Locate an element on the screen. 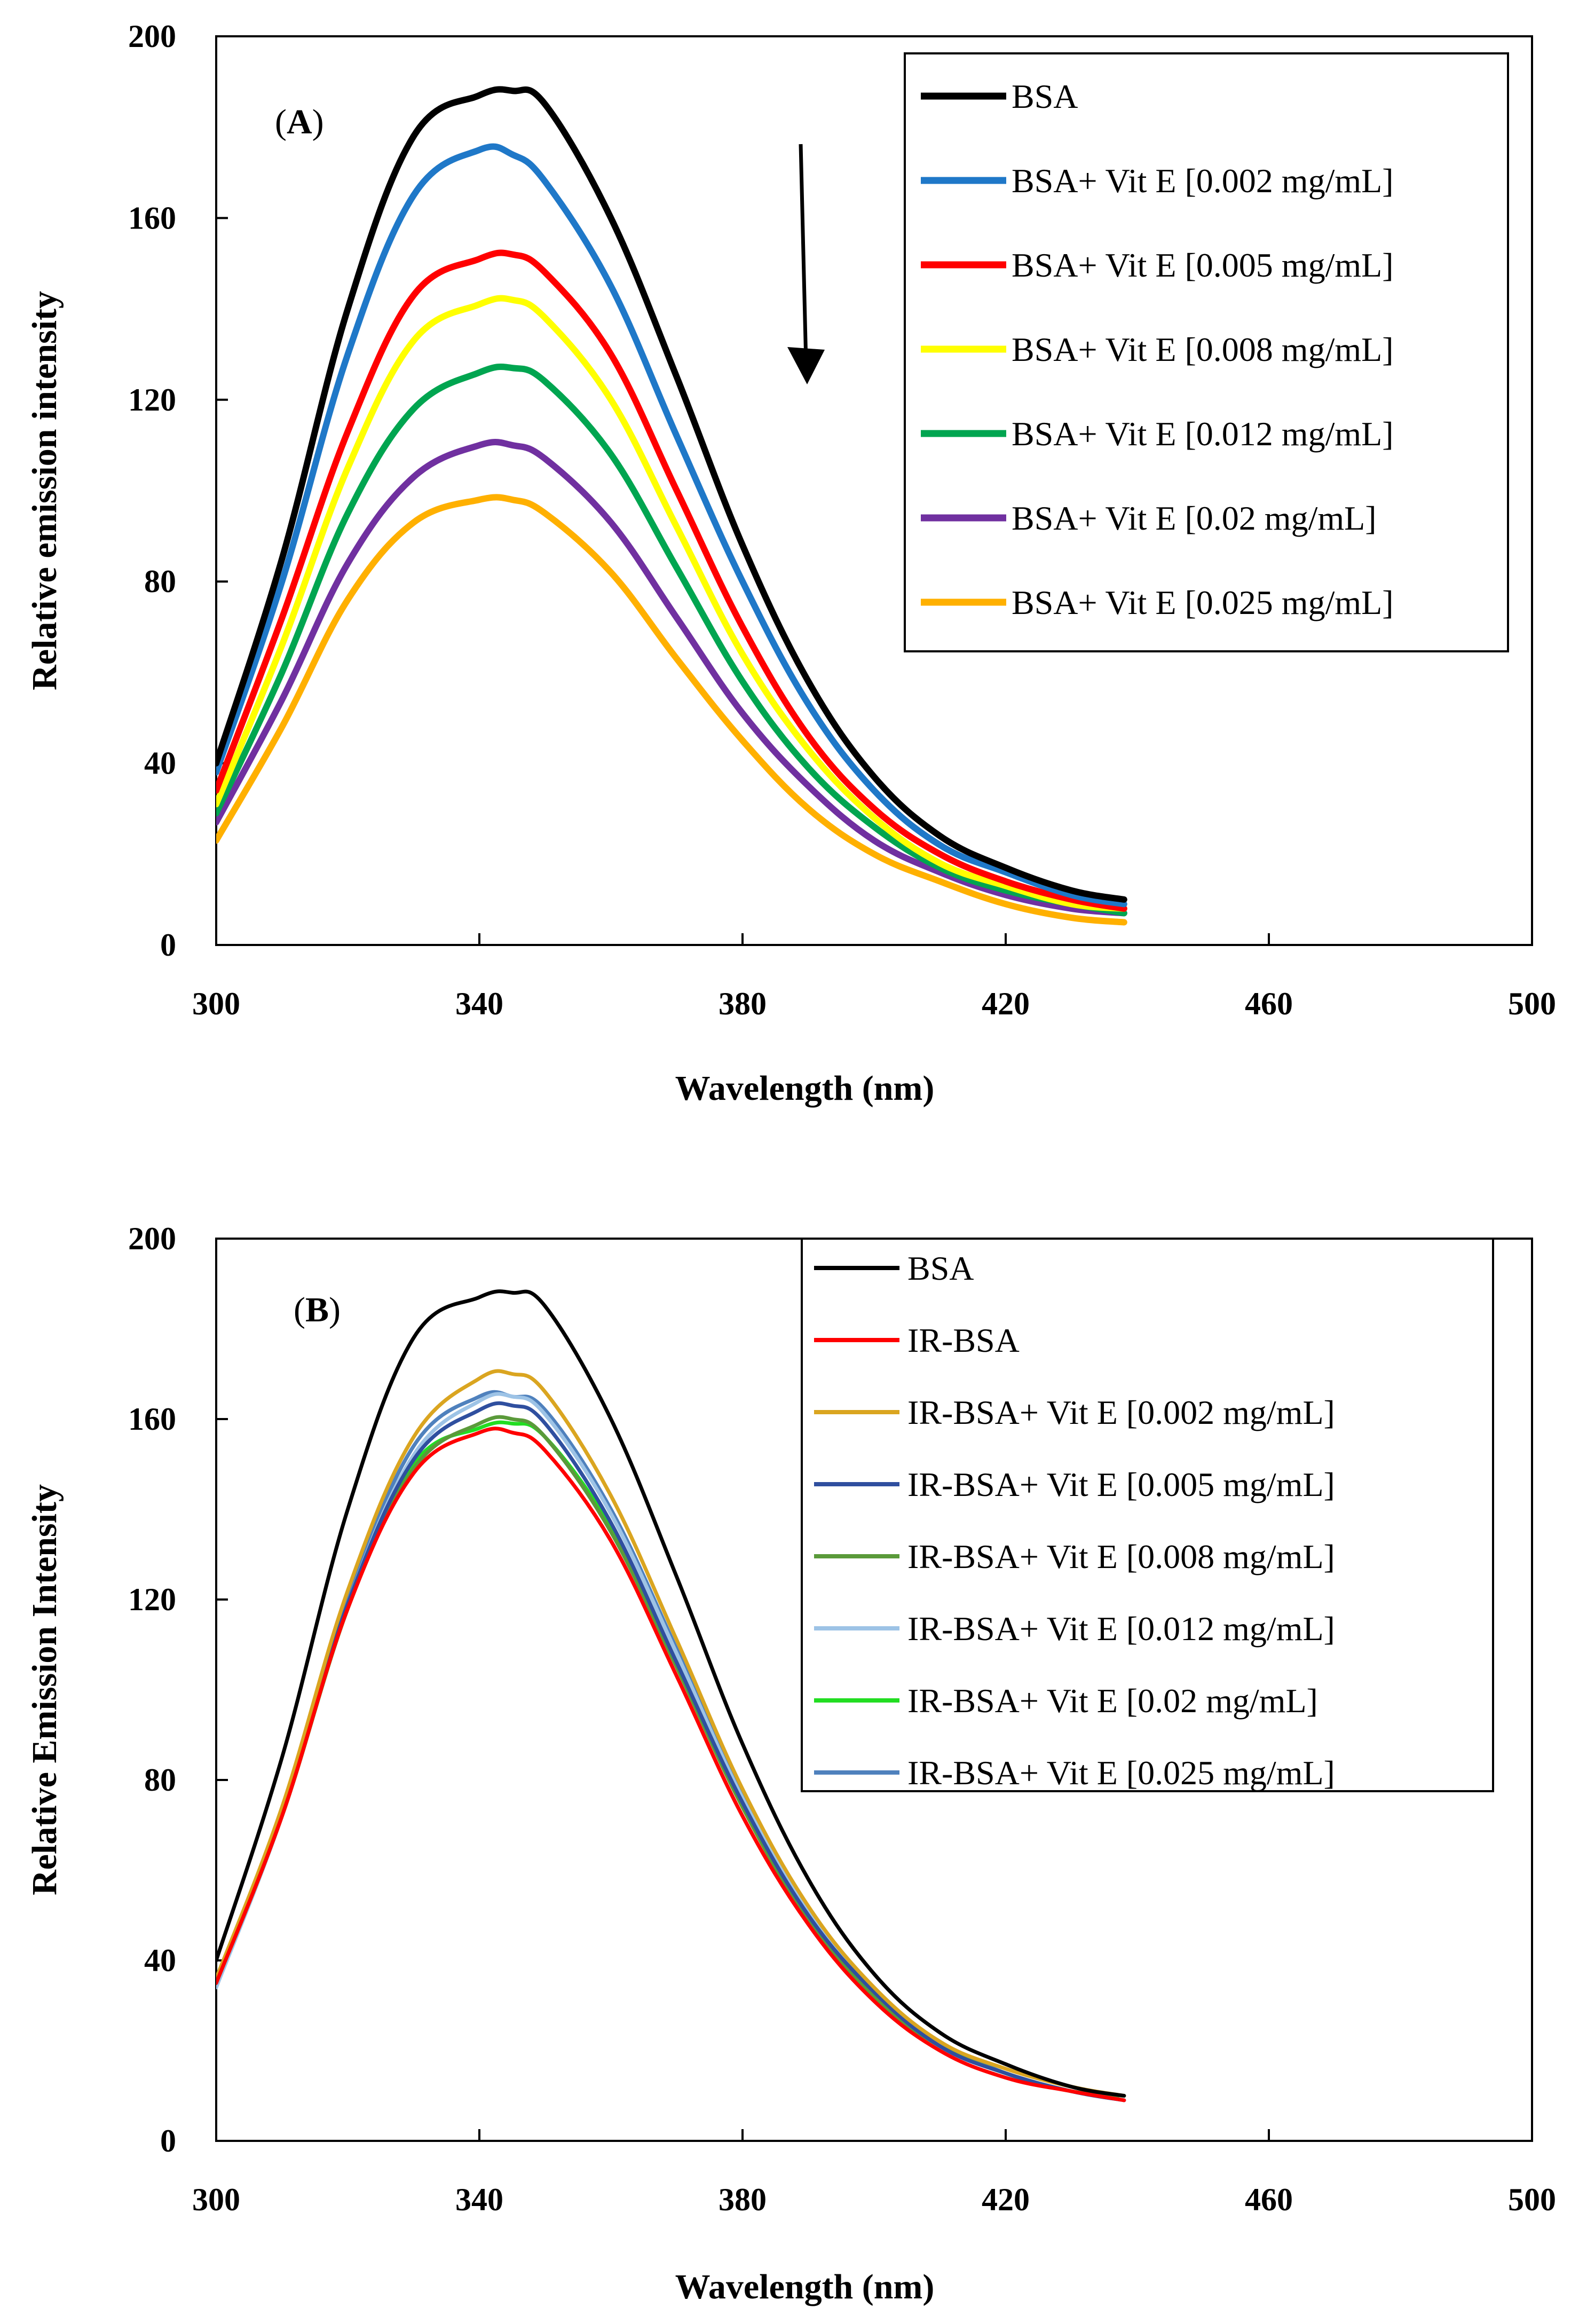 The height and width of the screenshot is (2324, 1579). panel-label: (A) is located at coordinates (299, 122).